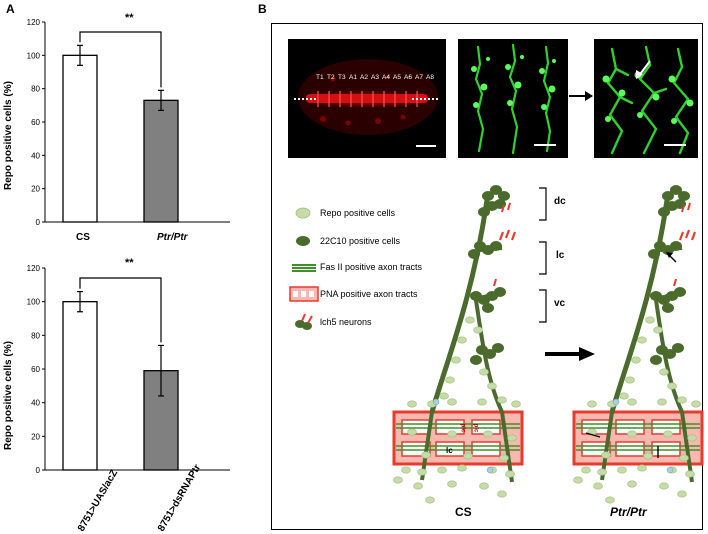  I want to click on chart-1-xlabel-ptr: Ptr/Ptr, so click(172, 237).